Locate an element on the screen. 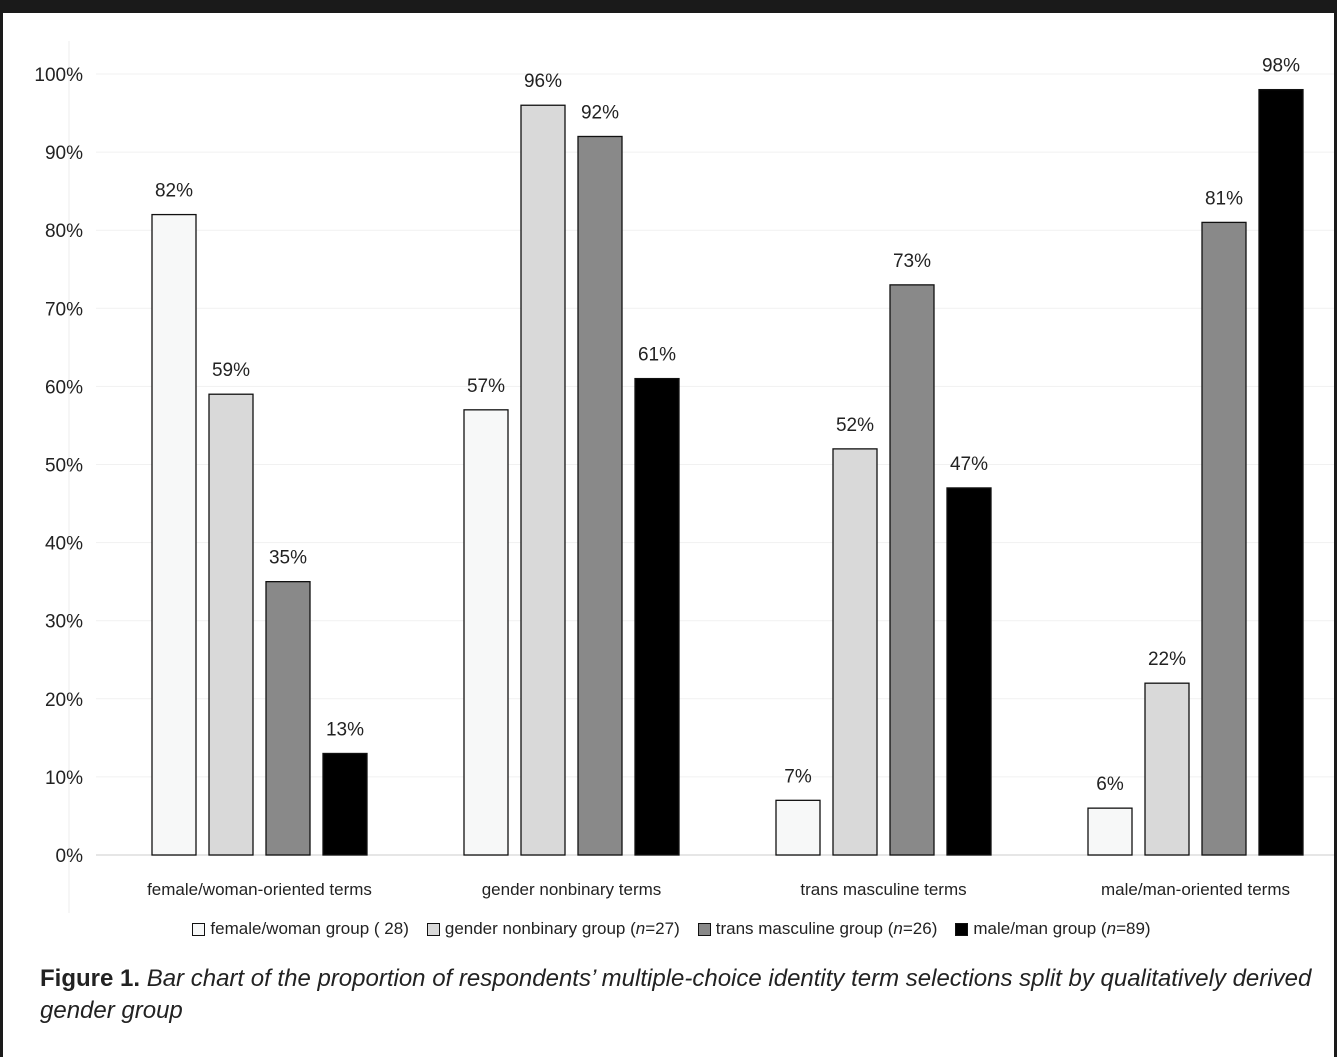  x-category-label: female/woman-oriented terms is located at coordinates (259, 889).